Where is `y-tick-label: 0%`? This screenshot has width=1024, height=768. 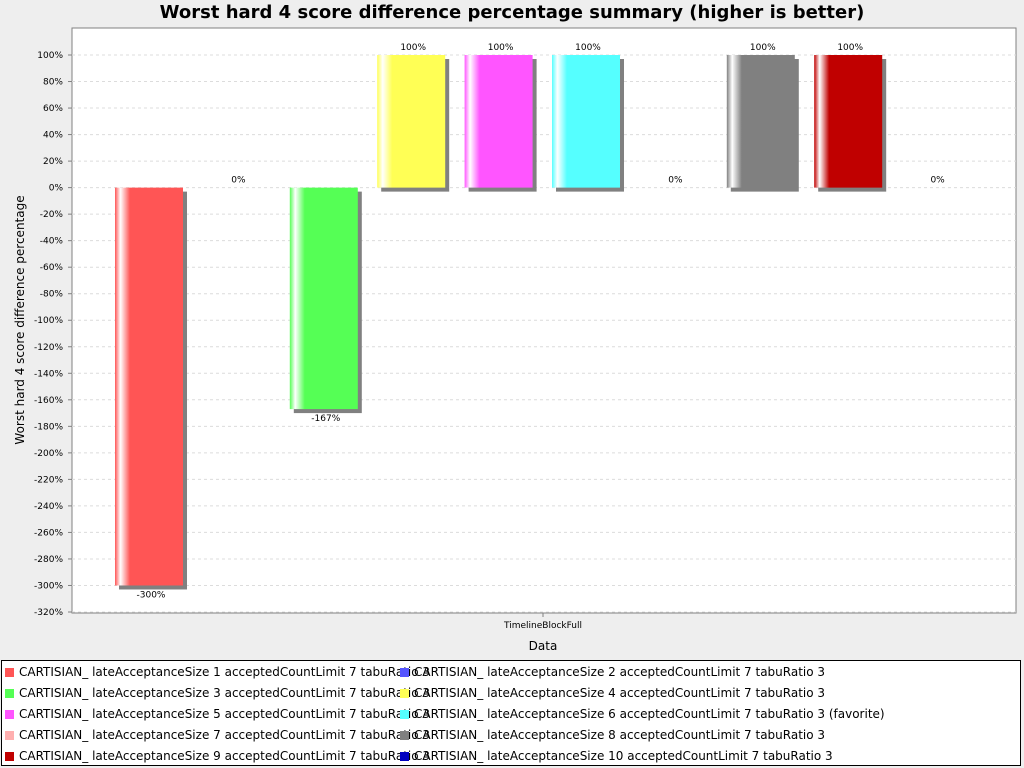
y-tick-label: 0% is located at coordinates (56, 189).